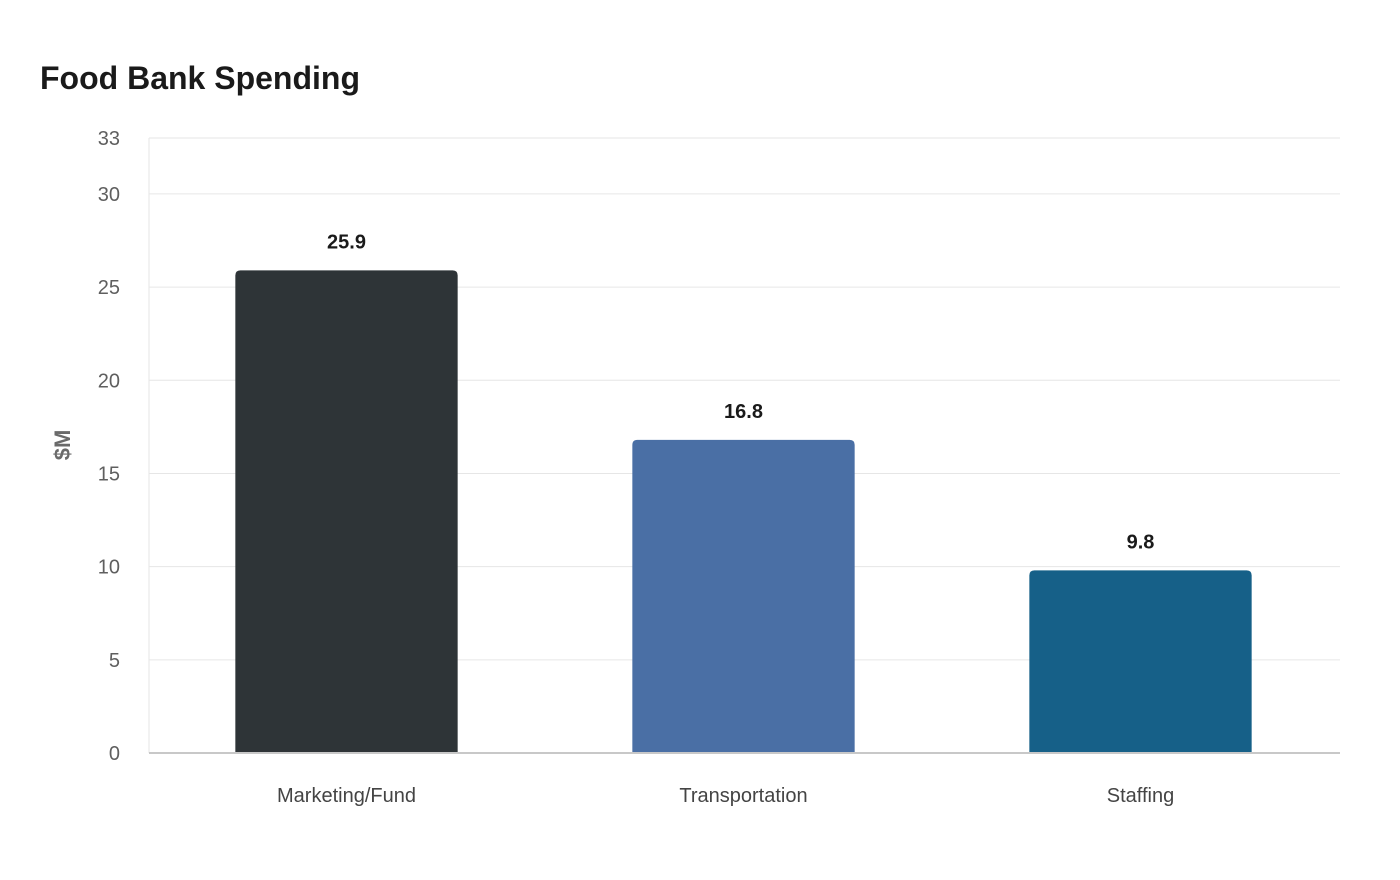 The image size is (1400, 880). I want to click on y-tick-label: 15, so click(109, 474).